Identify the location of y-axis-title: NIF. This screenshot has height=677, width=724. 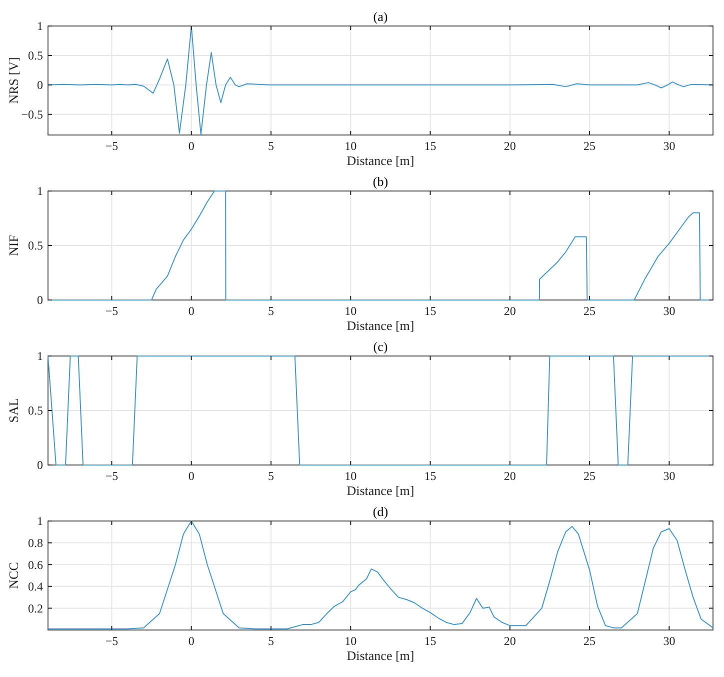
(13, 245).